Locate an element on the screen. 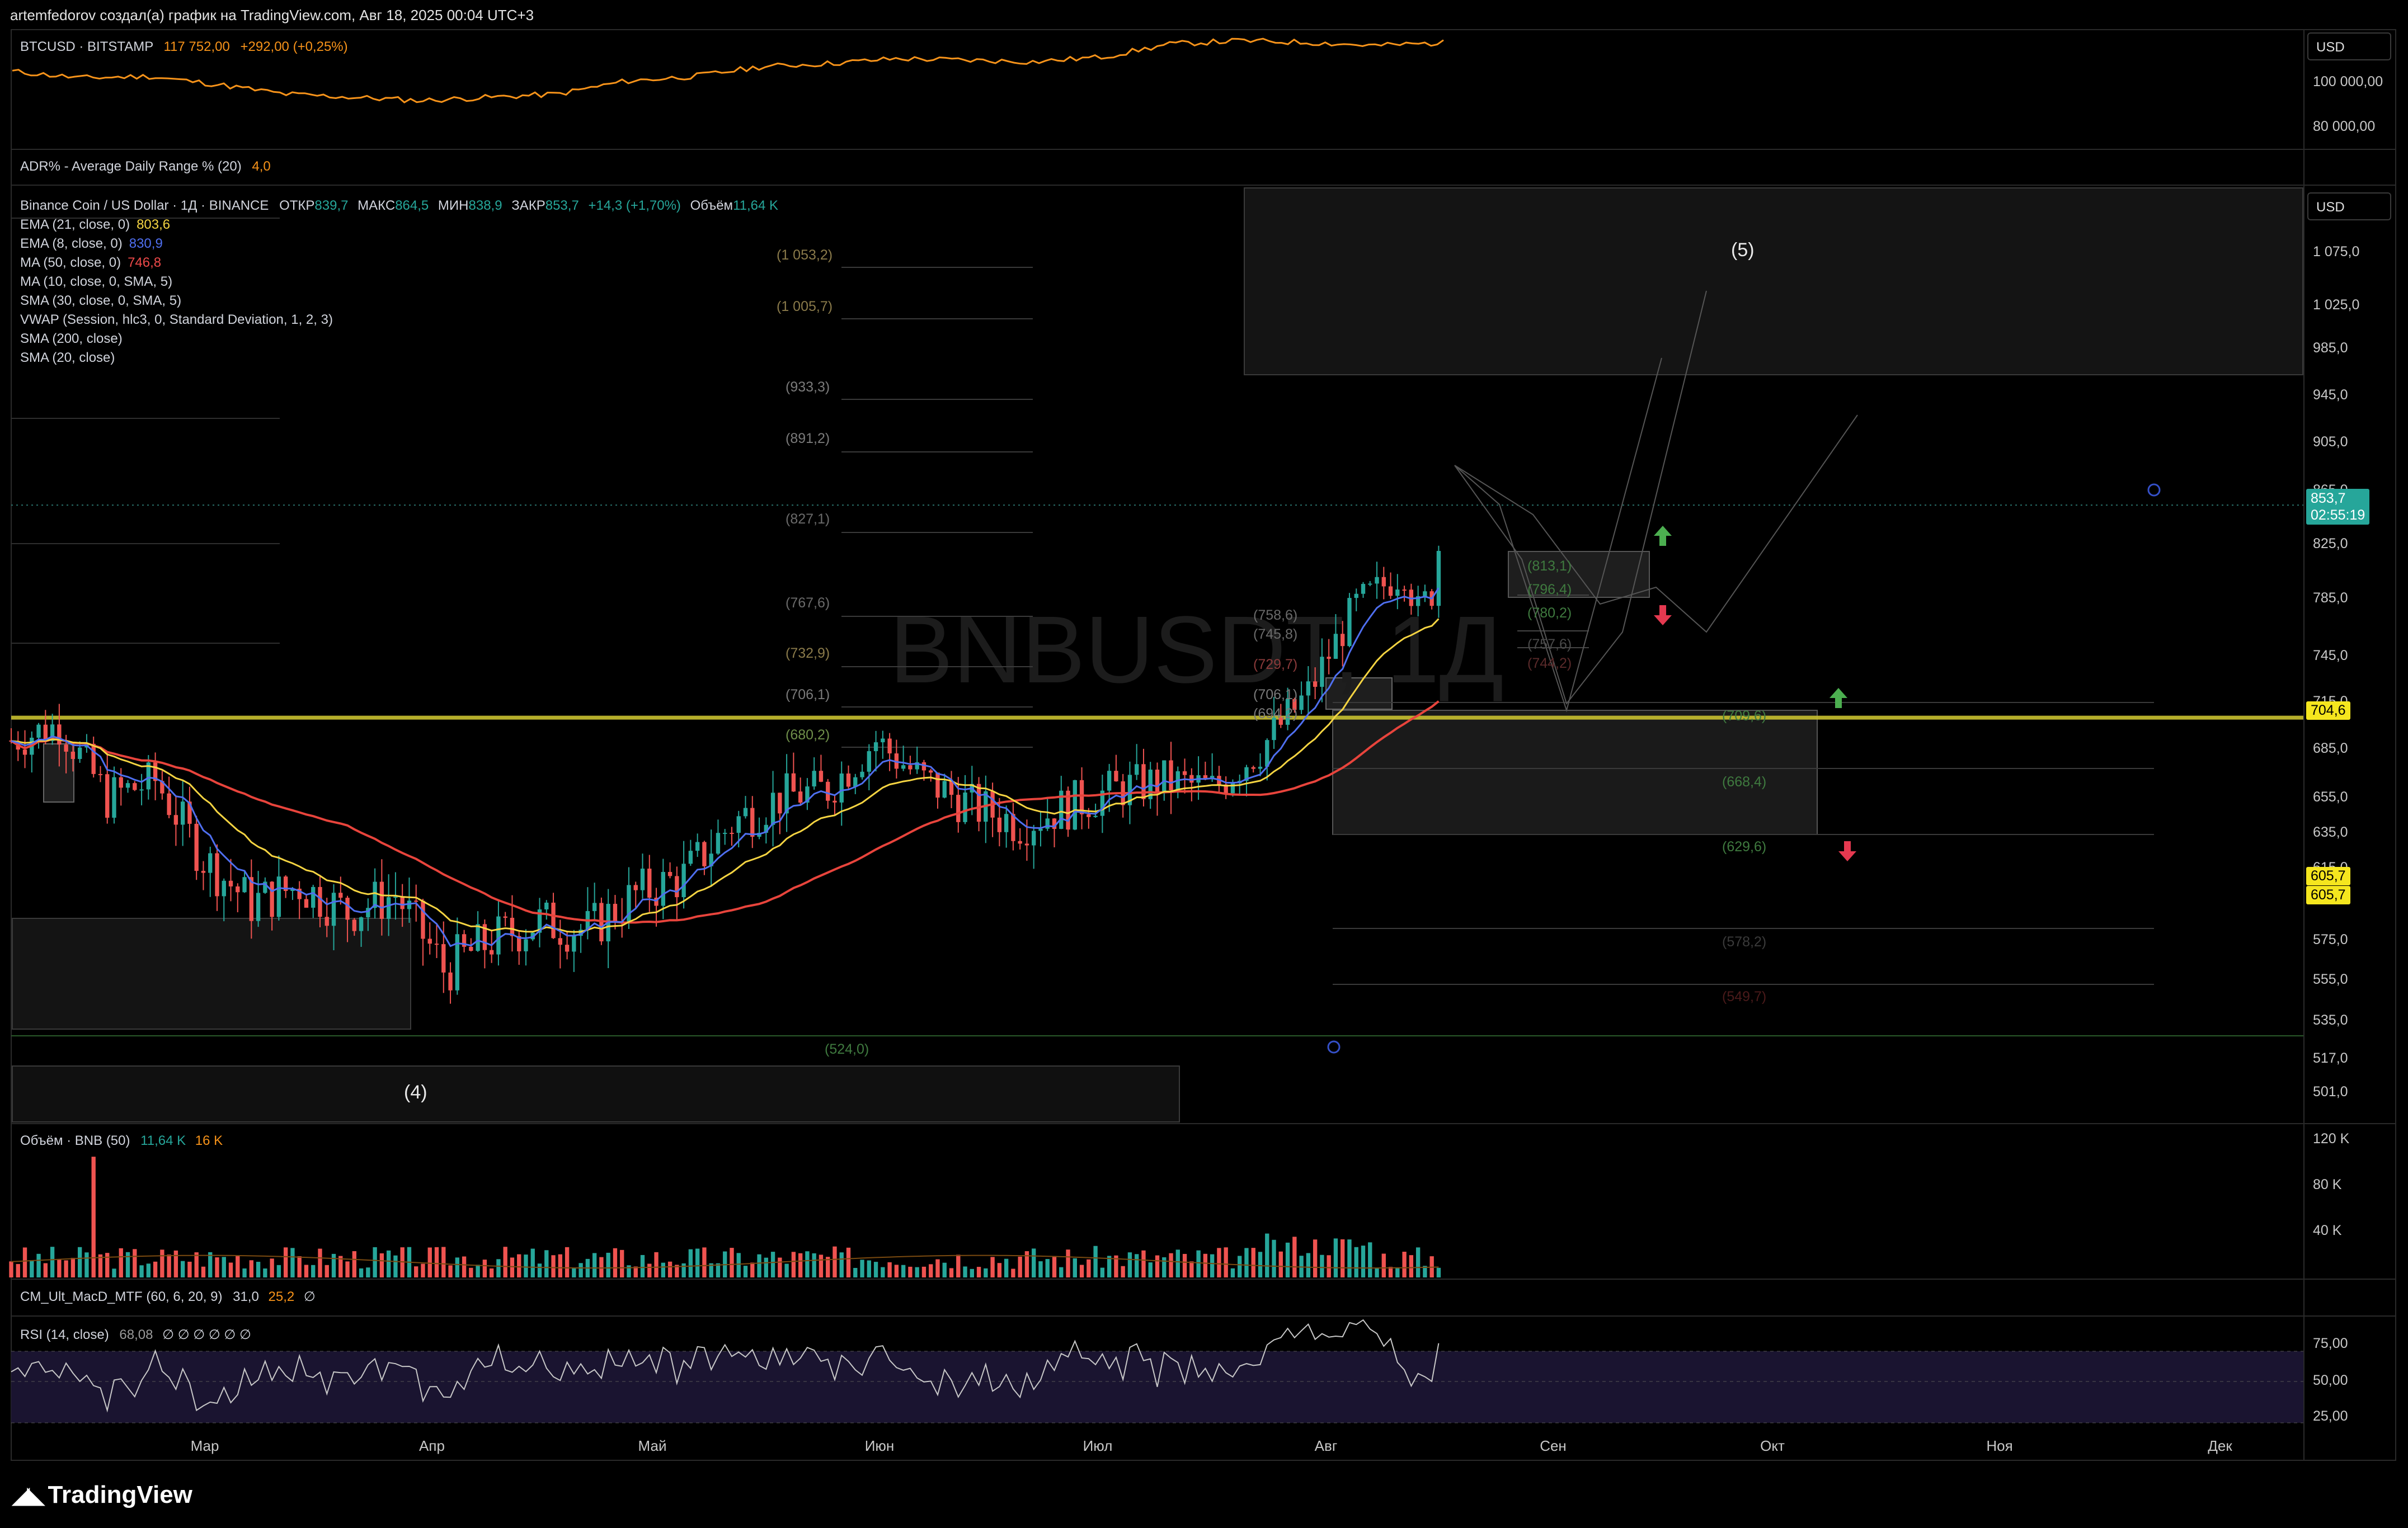 The height and width of the screenshot is (1528, 2408). btc-currency-button: USD is located at coordinates (2349, 46).